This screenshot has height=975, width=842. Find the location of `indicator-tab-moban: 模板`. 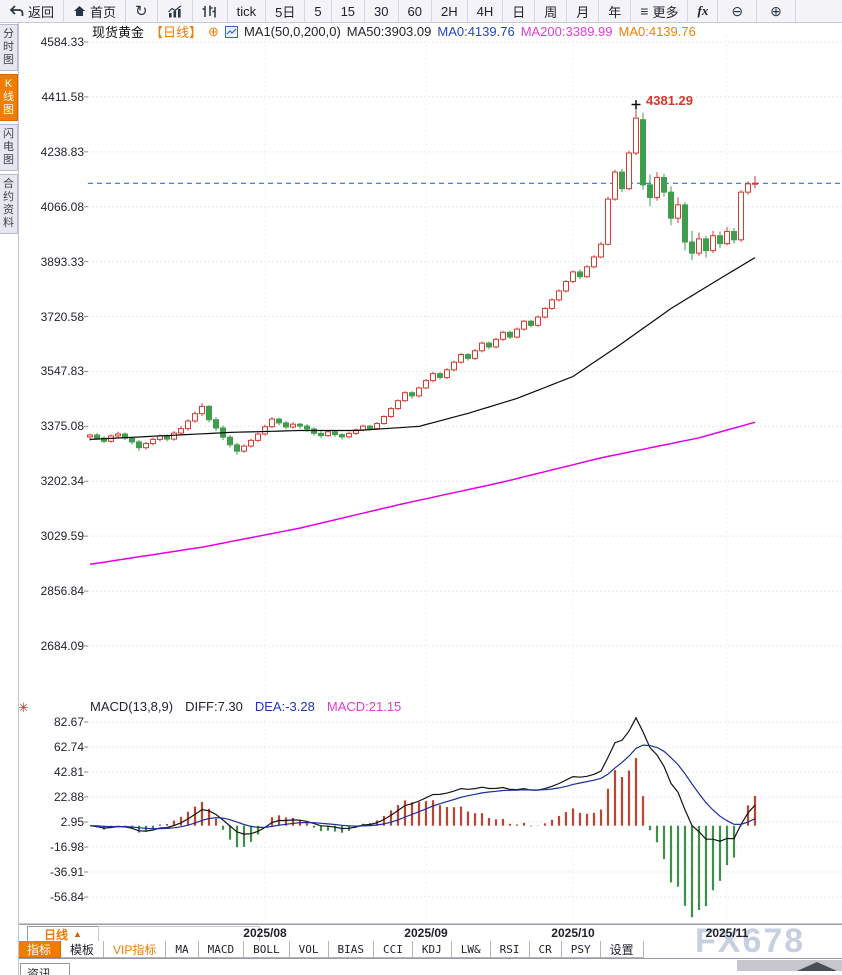

indicator-tab-moban: 模板 is located at coordinates (83, 949).